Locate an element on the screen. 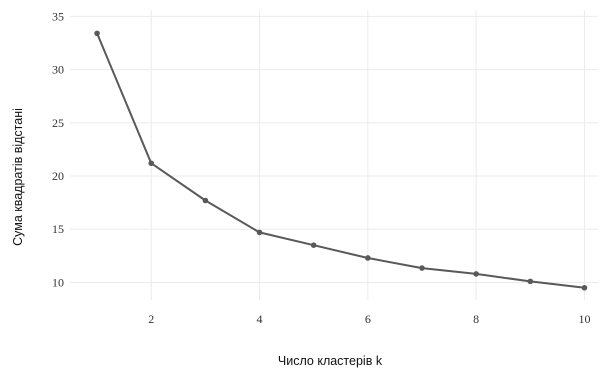 The height and width of the screenshot is (371, 606). y-tick-label: 30 is located at coordinates (58, 70).